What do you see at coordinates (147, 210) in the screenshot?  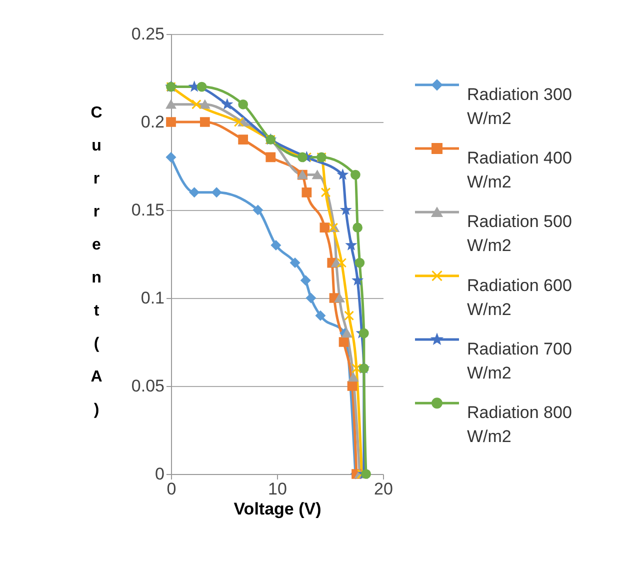 I see `y-tick-label: 0.15` at bounding box center [147, 210].